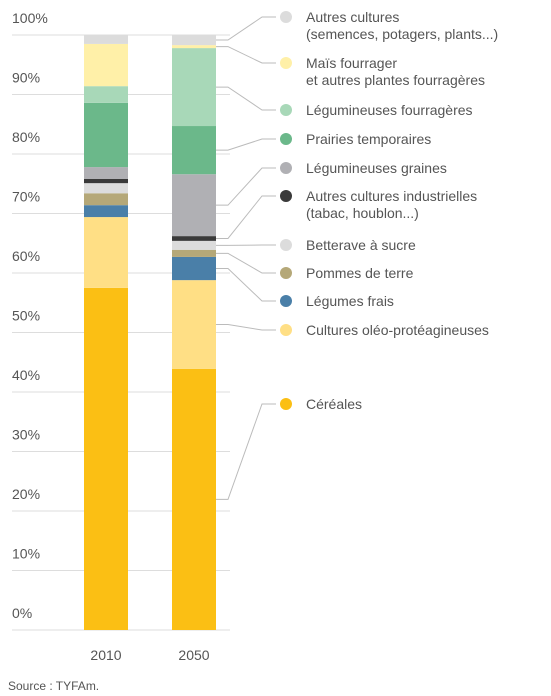  What do you see at coordinates (26, 256) in the screenshot?
I see `y-tick-label: 60%` at bounding box center [26, 256].